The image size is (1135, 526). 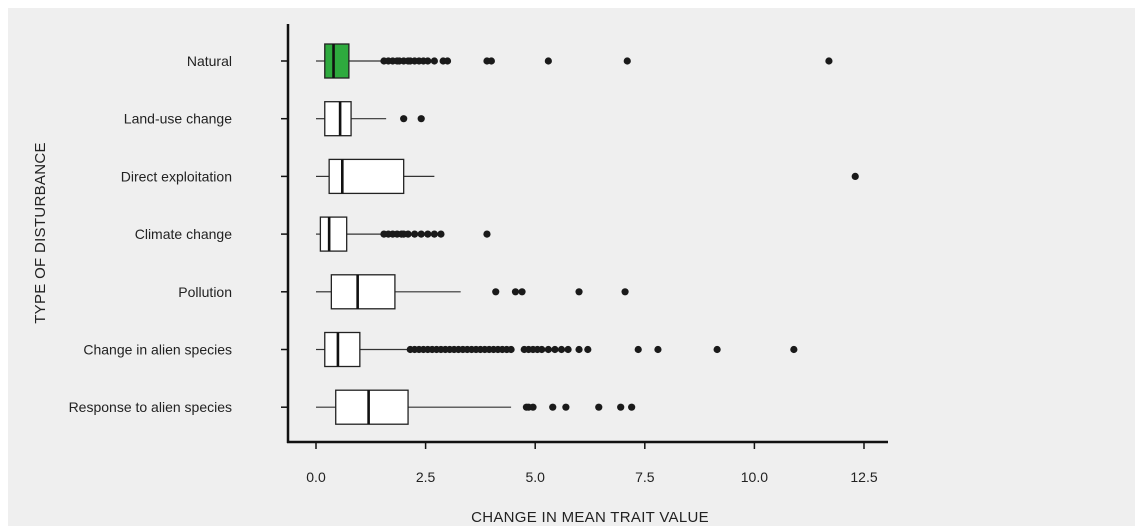 What do you see at coordinates (209, 61) in the screenshot?
I see `category-label: Natural` at bounding box center [209, 61].